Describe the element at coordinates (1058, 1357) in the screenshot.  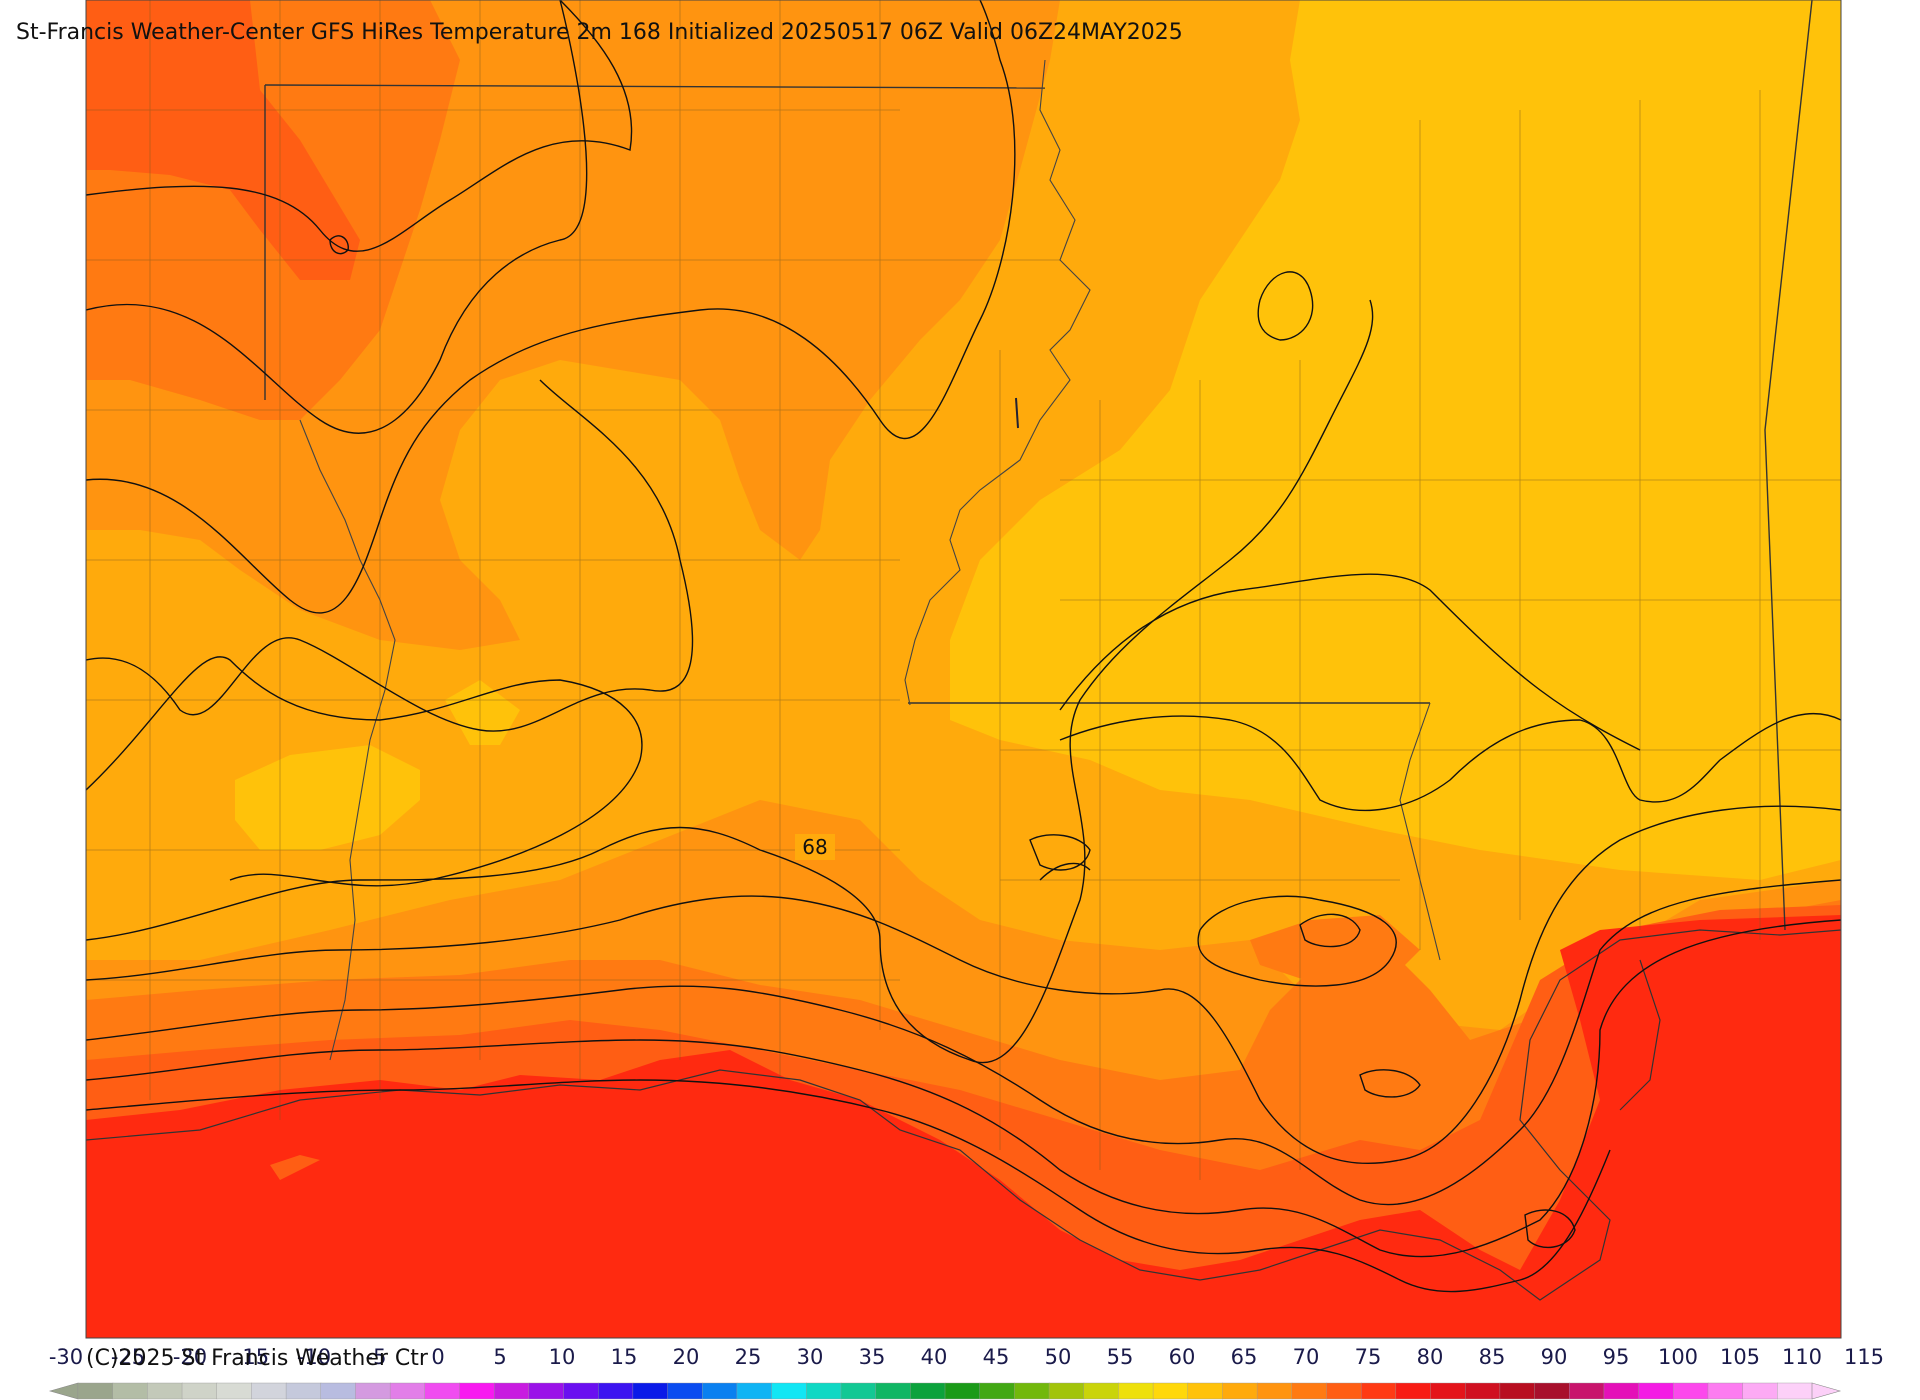
I see `colorbar-tick-label: 50` at that location.